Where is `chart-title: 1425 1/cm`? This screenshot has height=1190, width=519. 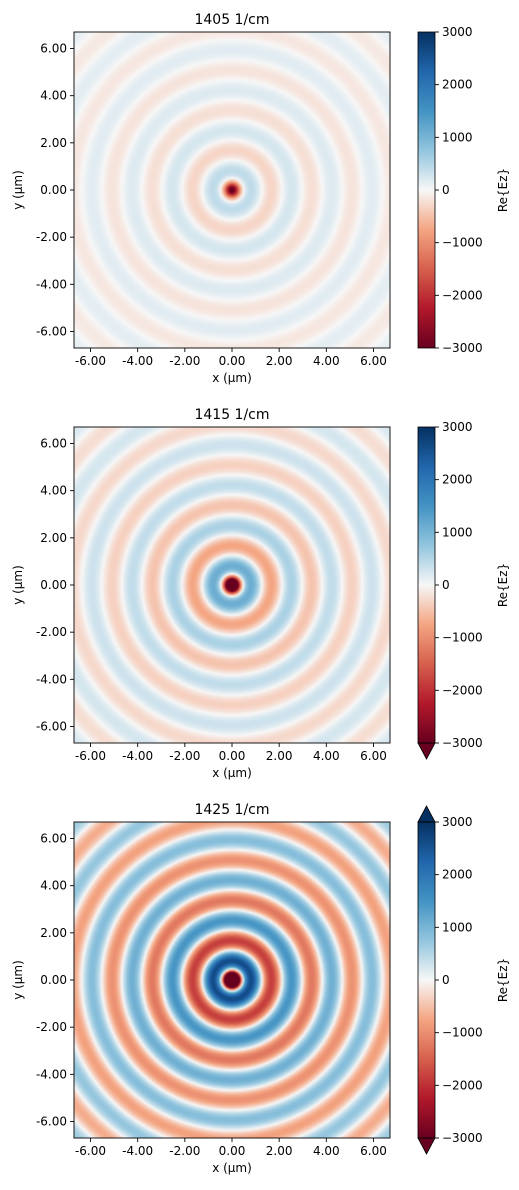 chart-title: 1425 1/cm is located at coordinates (231, 810).